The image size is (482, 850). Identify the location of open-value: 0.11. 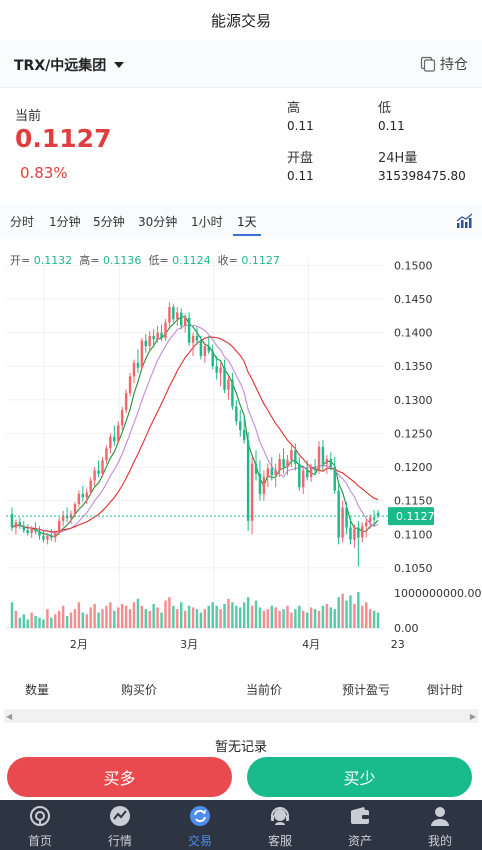
(300, 176).